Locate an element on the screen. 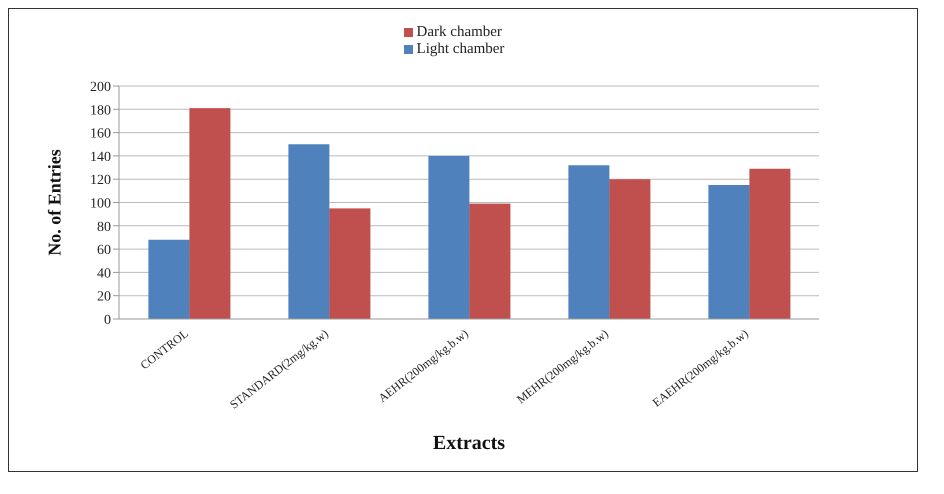 The height and width of the screenshot is (494, 944). y-tick-label: 200 is located at coordinates (100, 87).